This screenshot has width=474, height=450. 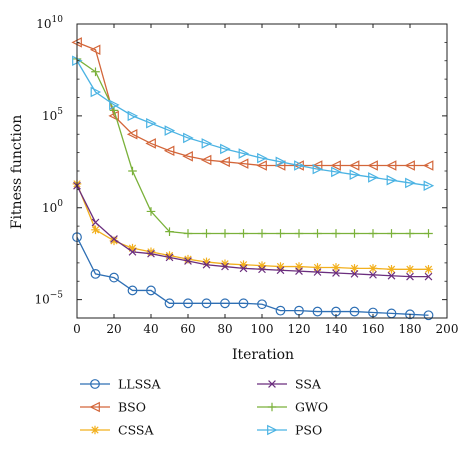 What do you see at coordinates (204, 407) in the screenshot?
I see `legend: LLSSA BSO CSSA SSA GWO PSO` at bounding box center [204, 407].